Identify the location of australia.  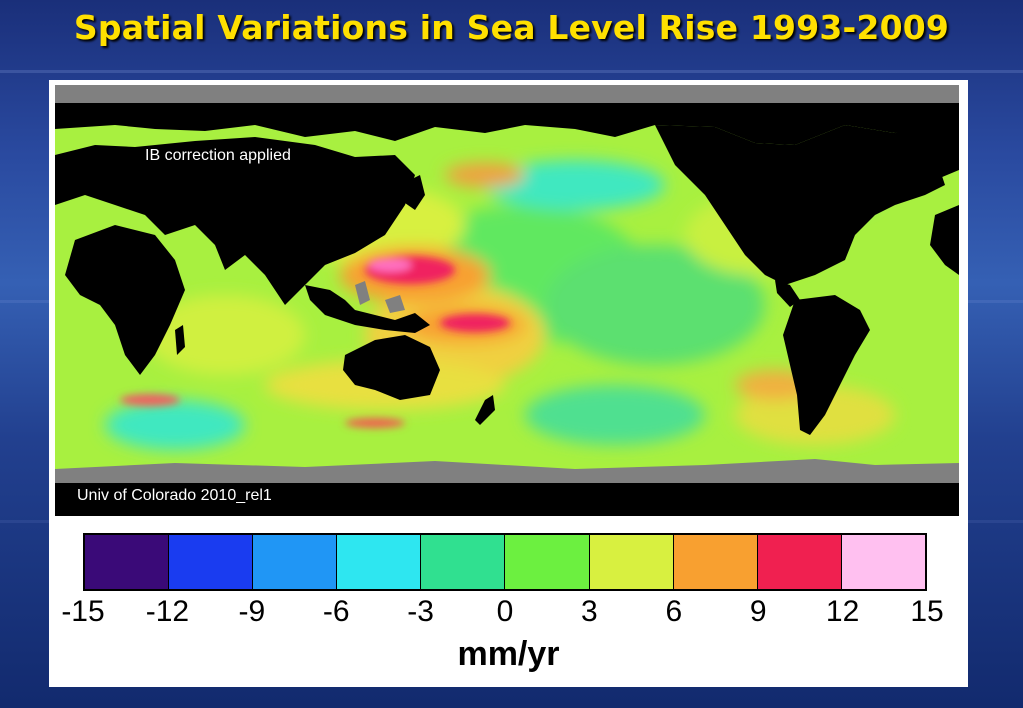
(391, 367).